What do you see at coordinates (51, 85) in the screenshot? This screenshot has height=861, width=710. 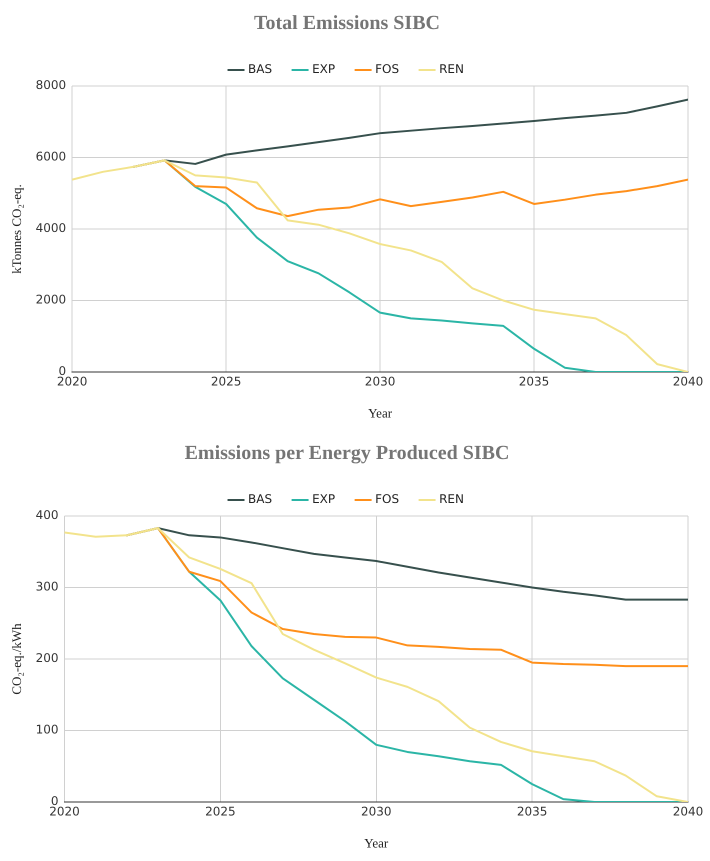 I see `y-tick-label: 8000` at bounding box center [51, 85].